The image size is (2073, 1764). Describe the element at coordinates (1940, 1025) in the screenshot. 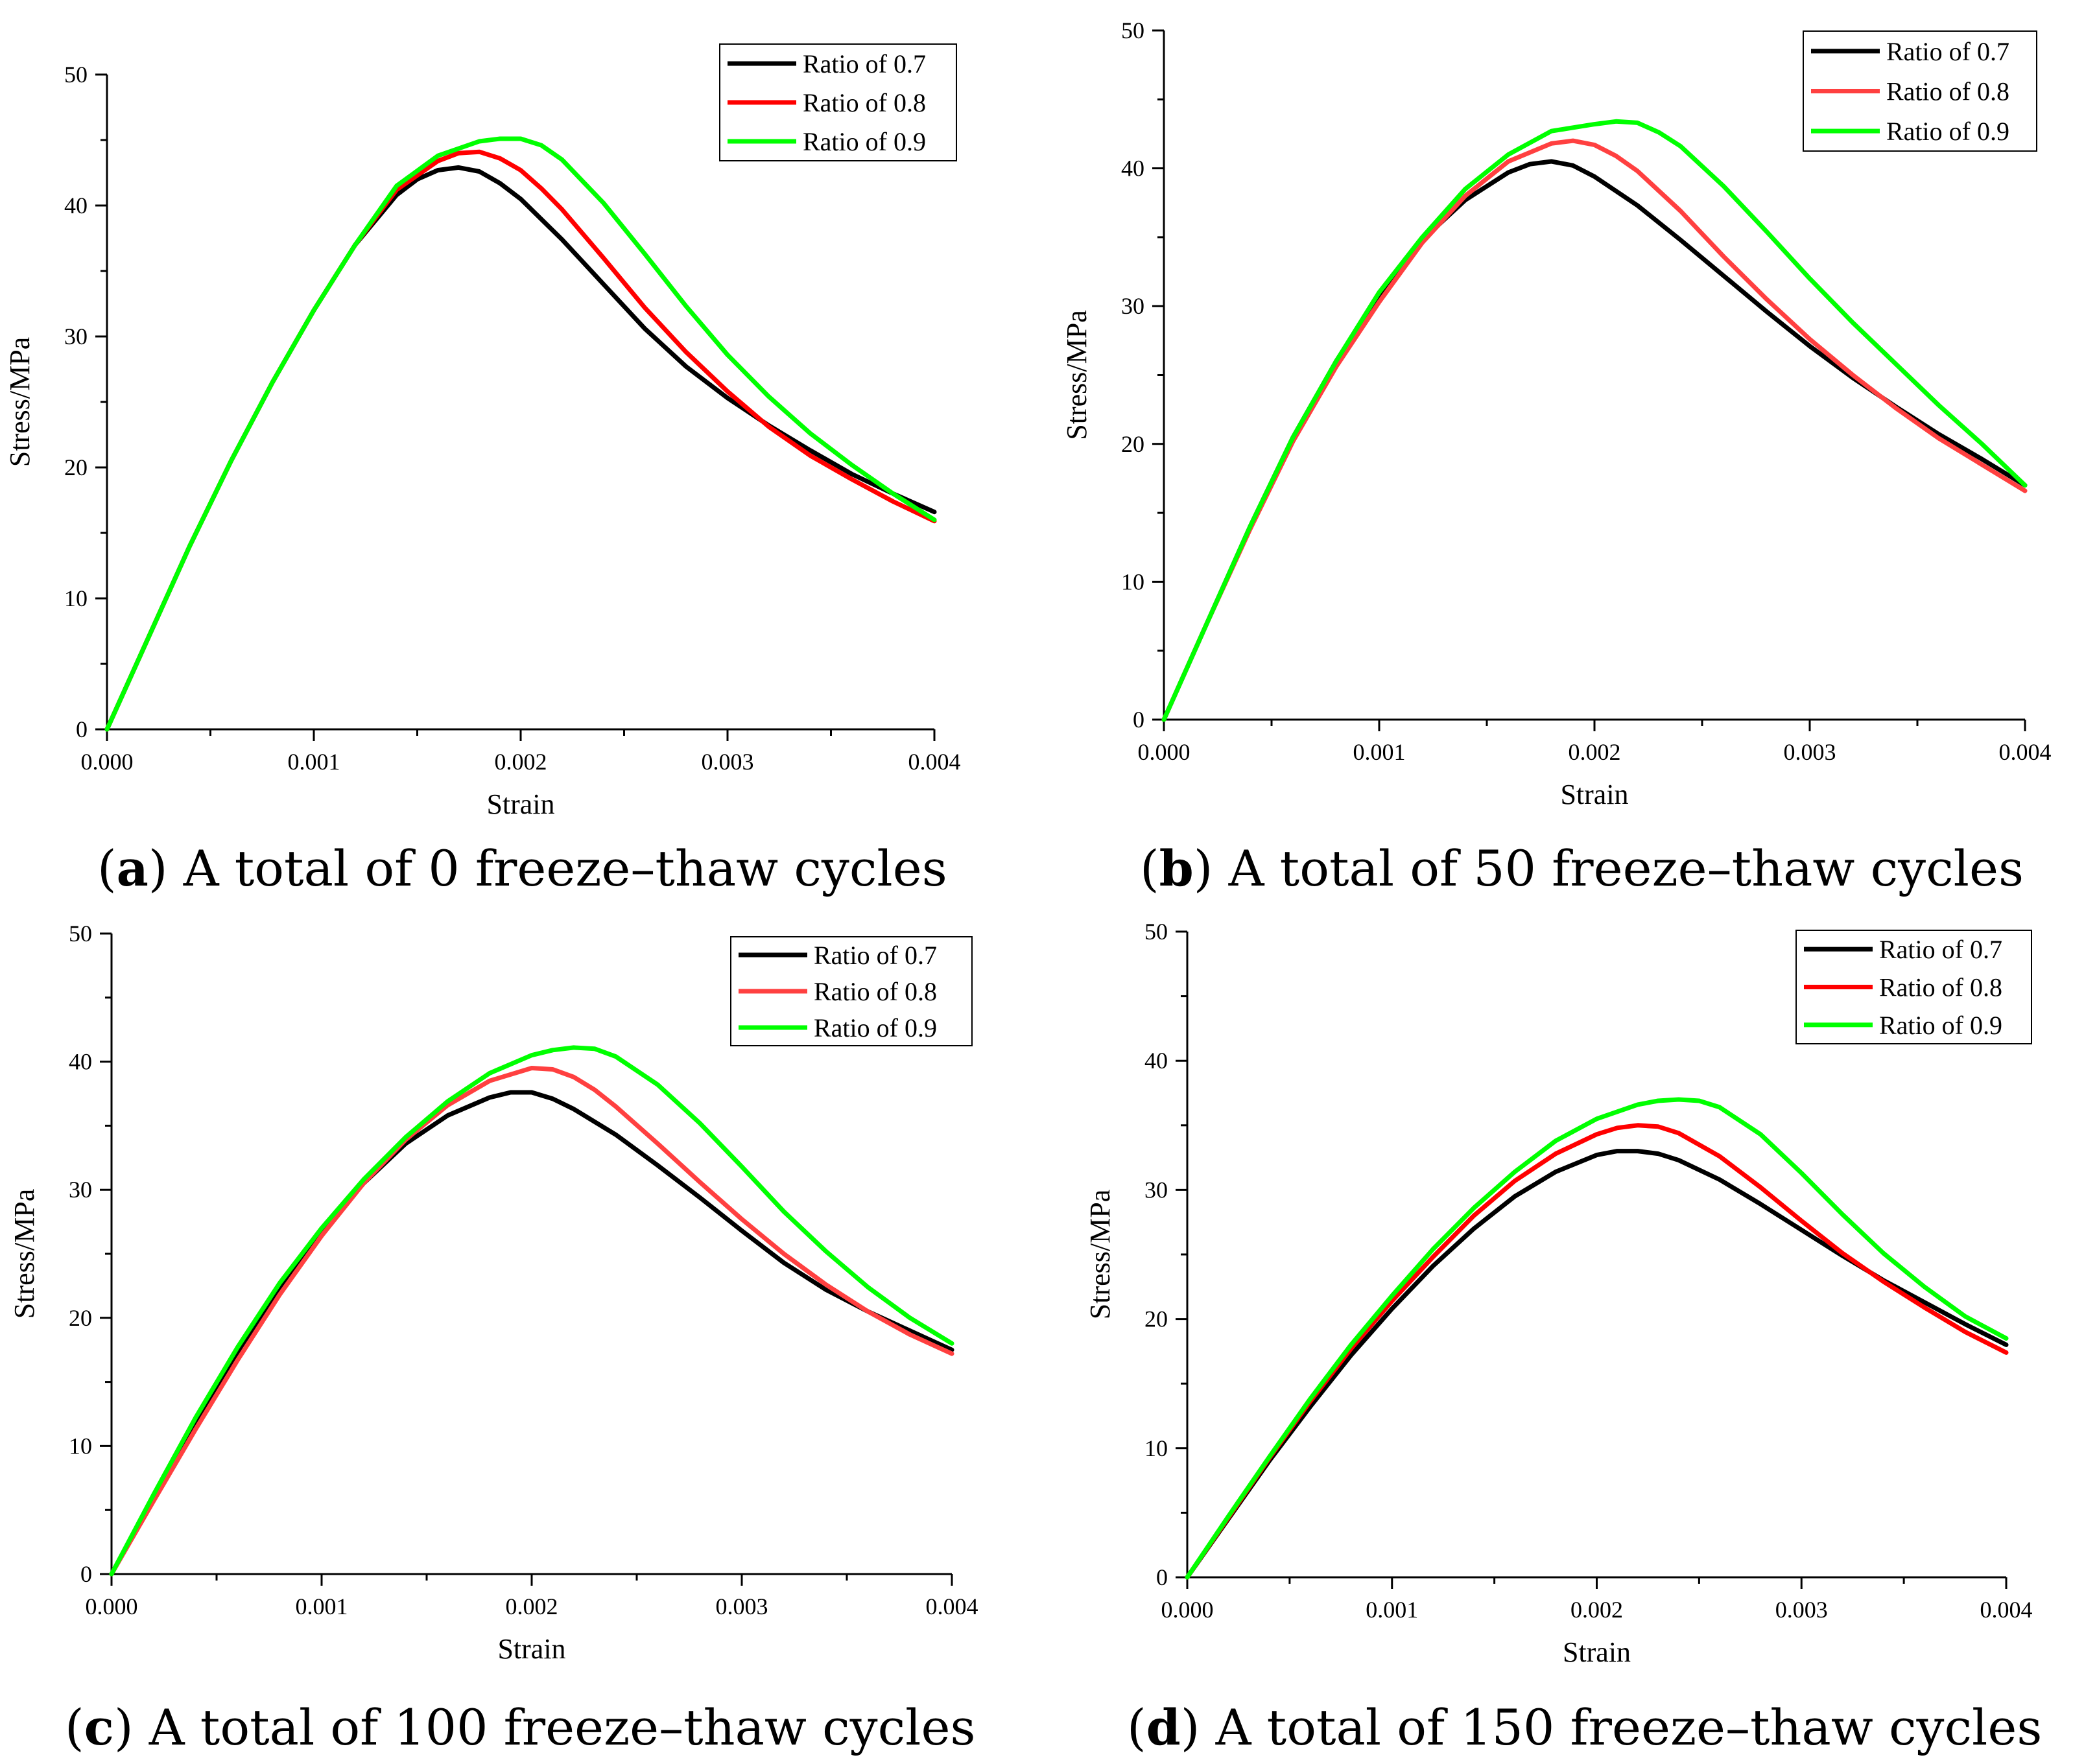

I see `chart-d-legend-label-3: Ratio of 0.9` at that location.